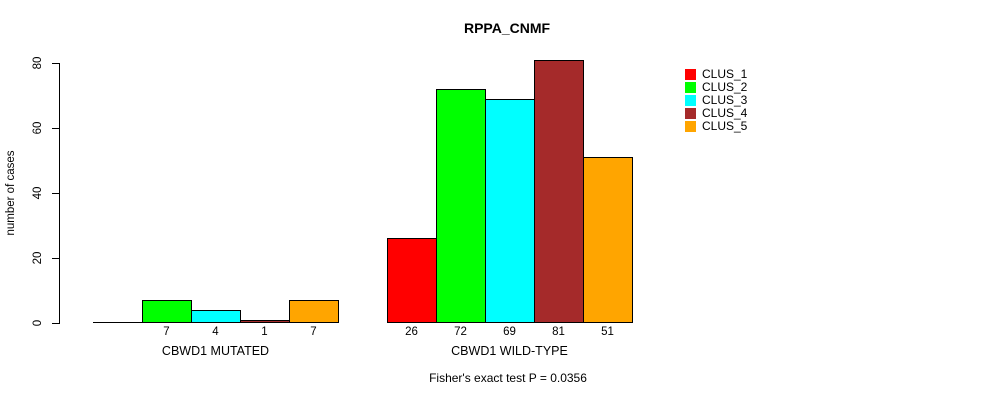 This screenshot has width=990, height=400. I want to click on legend-item: CLUS_4, so click(716, 113).